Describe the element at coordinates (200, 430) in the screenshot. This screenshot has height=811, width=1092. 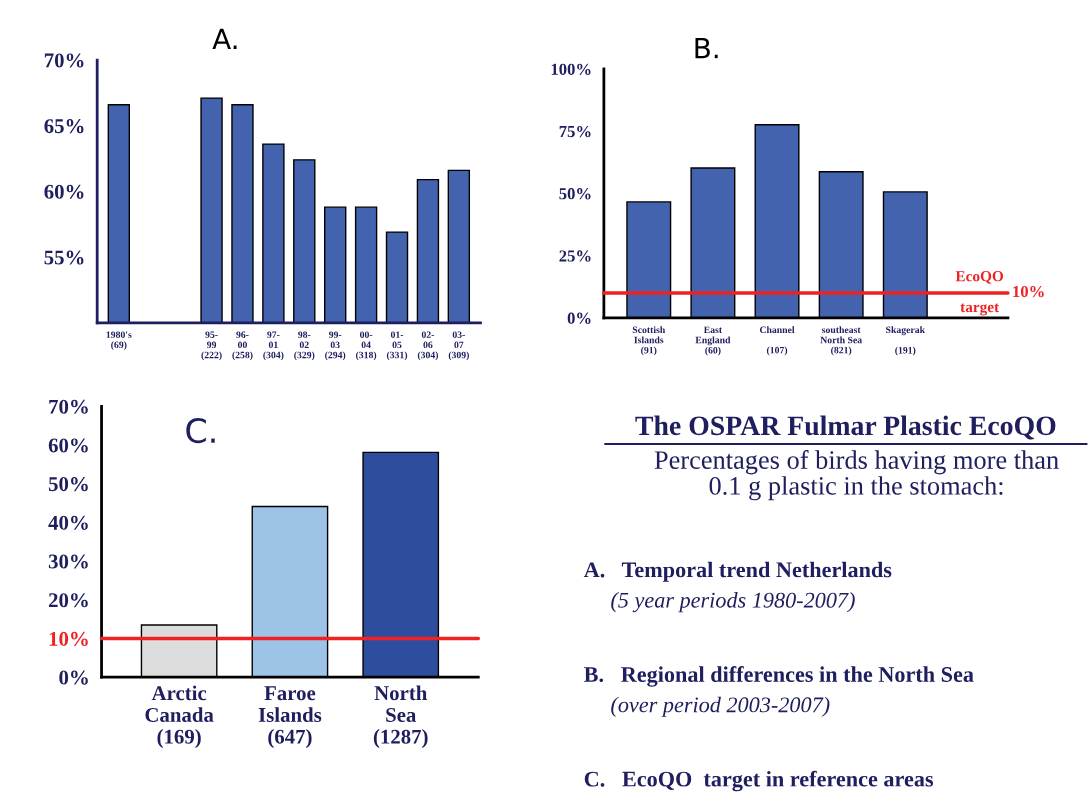
I see `annotation: C.` at that location.